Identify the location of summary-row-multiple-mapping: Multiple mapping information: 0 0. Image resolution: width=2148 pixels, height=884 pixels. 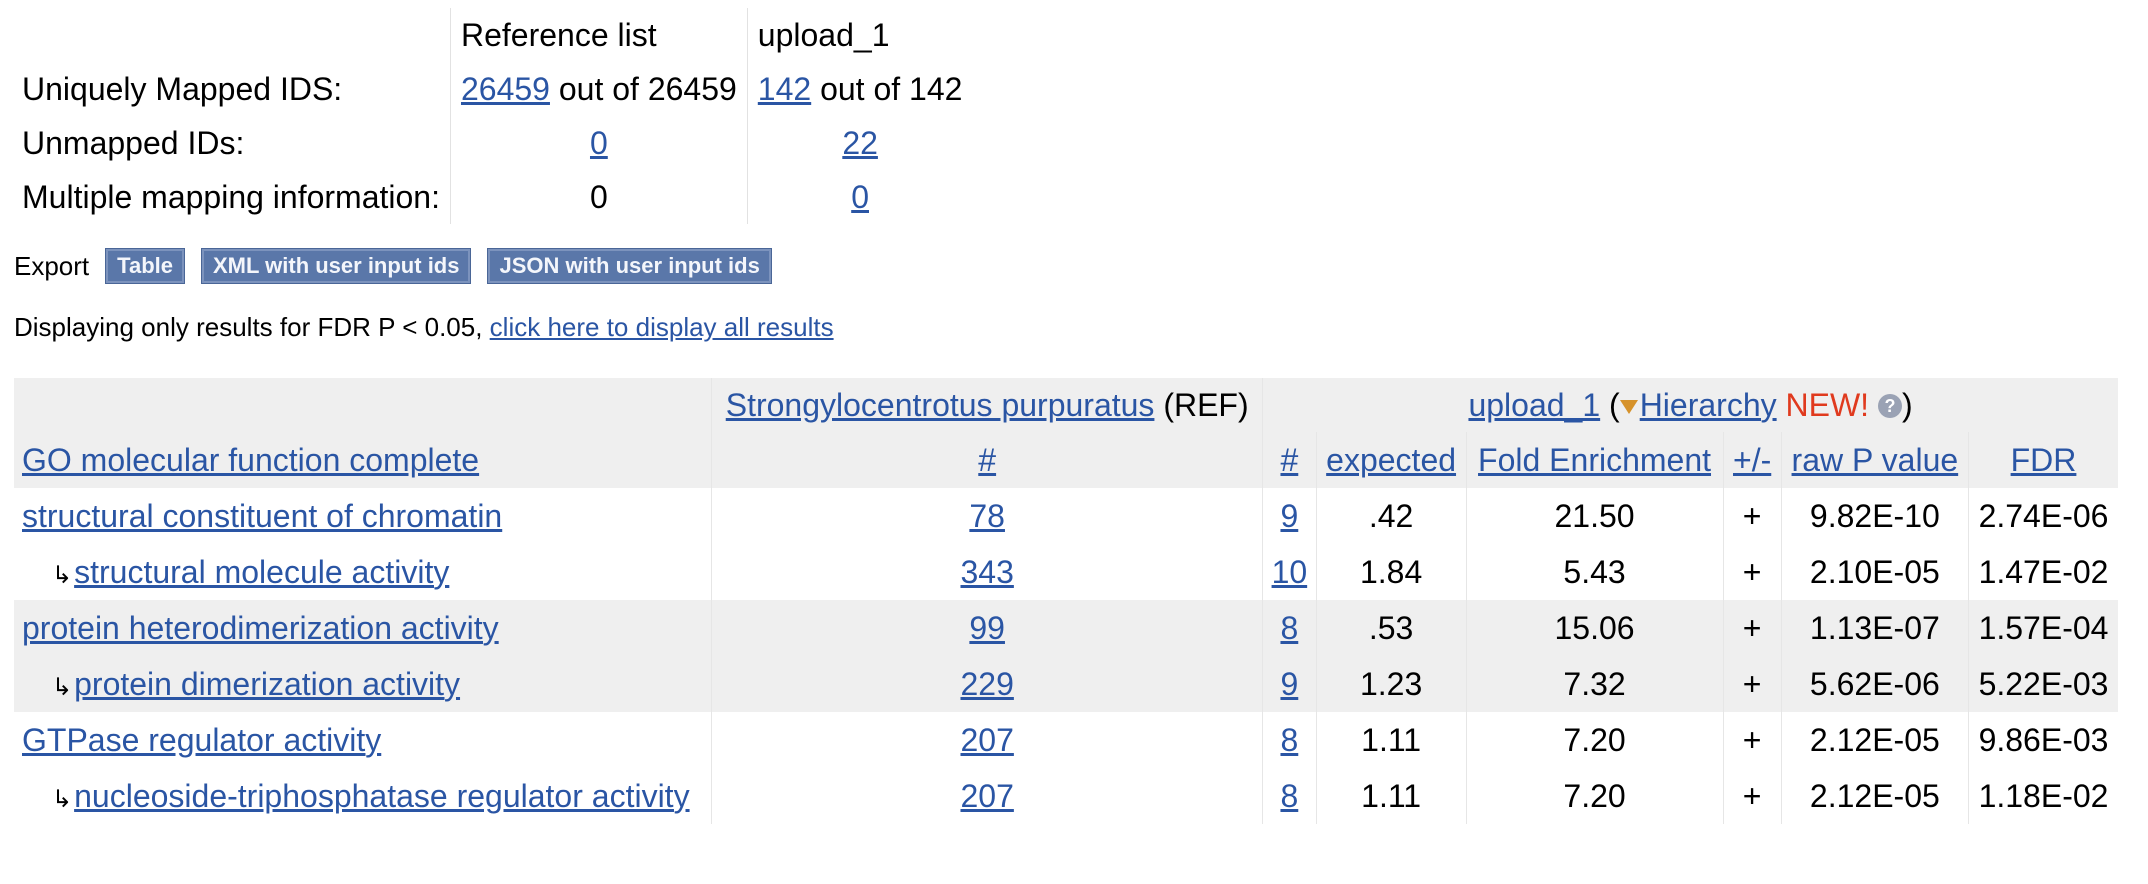
(493, 197).